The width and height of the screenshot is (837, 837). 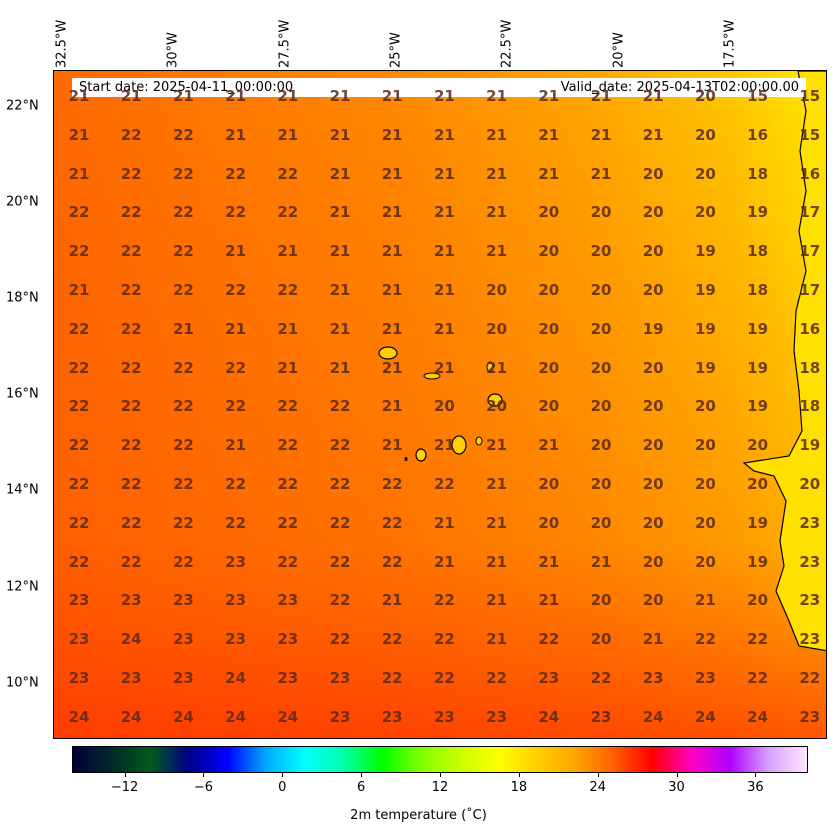 What do you see at coordinates (418, 815) in the screenshot?
I see `colorbar-title: 2m temperature (˚C)` at bounding box center [418, 815].